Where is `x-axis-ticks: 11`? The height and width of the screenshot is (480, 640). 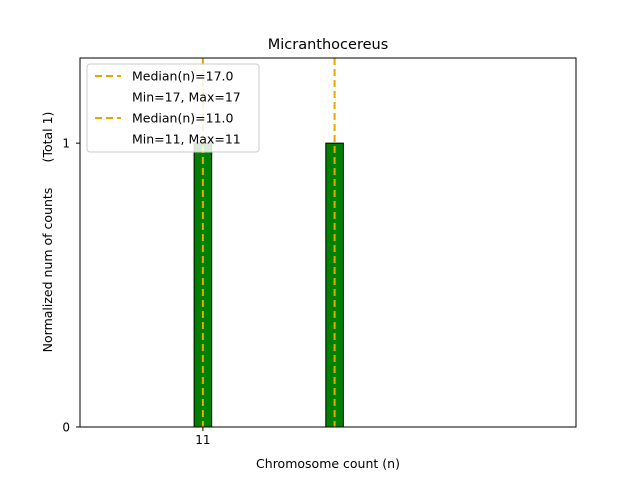 x-axis-ticks: 11 is located at coordinates (203, 437).